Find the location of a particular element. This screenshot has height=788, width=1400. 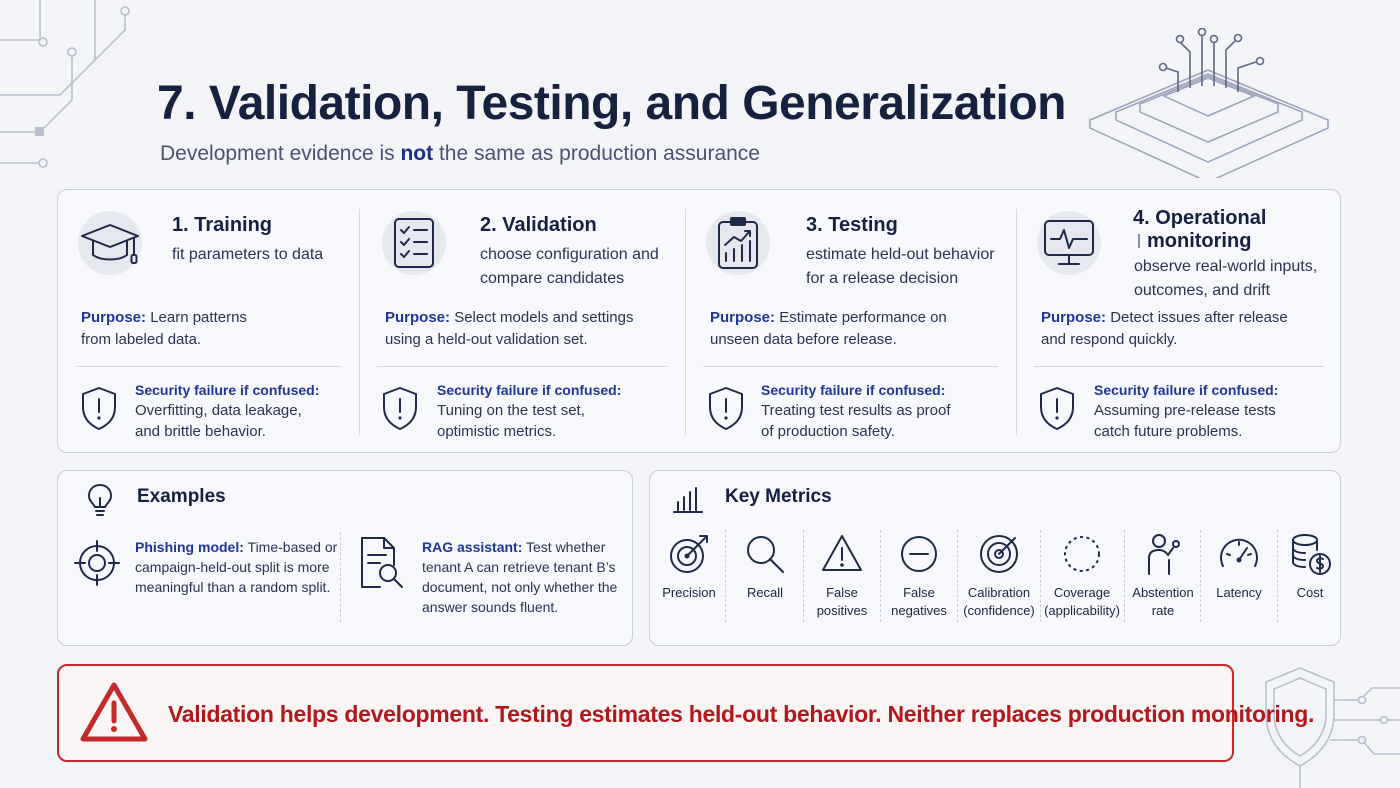

clipboard-chart-icon is located at coordinates (738, 243).